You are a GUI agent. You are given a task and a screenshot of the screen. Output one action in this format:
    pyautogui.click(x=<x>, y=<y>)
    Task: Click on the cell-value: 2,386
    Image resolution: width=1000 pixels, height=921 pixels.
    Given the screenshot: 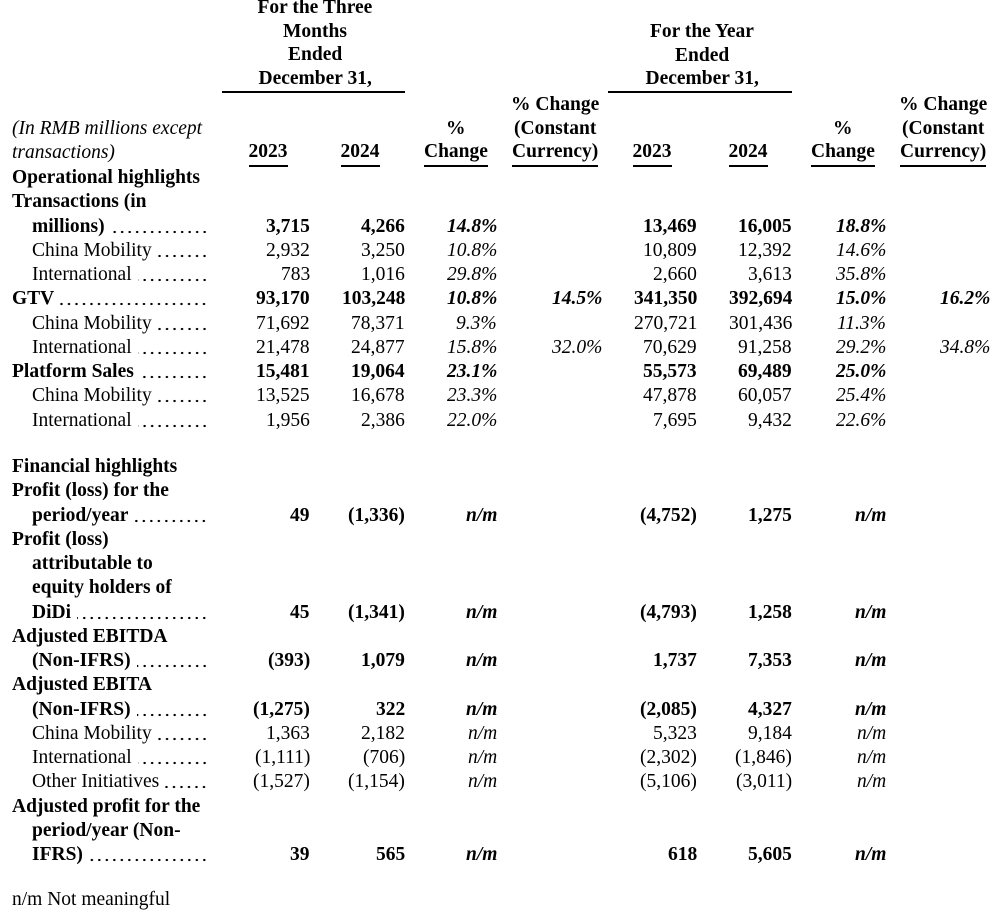 What is the action you would take?
    pyautogui.click(x=383, y=420)
    